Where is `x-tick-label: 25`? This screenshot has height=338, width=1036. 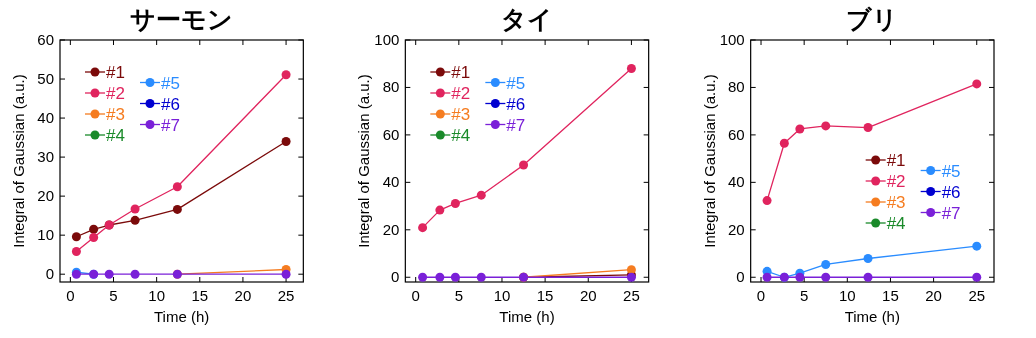 x-tick-label: 25 is located at coordinates (977, 295).